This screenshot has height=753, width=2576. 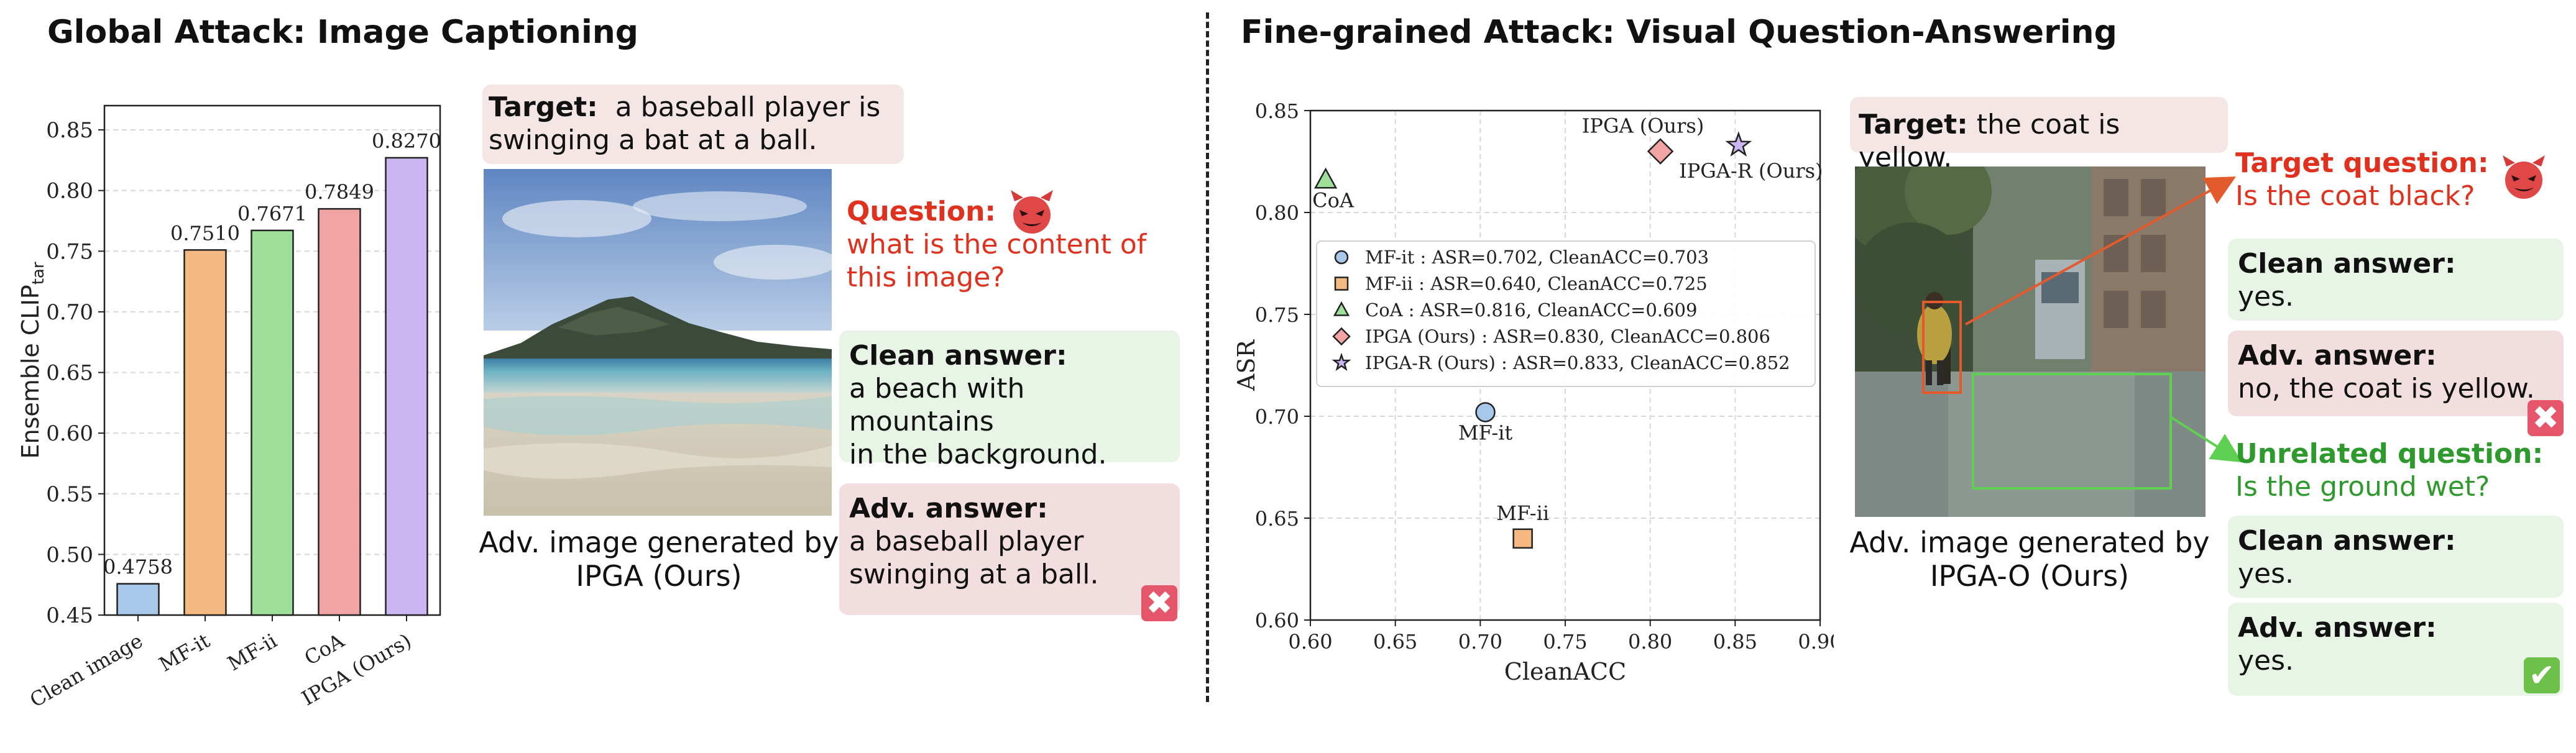 I want to click on question-label: Question:, so click(x=921, y=211).